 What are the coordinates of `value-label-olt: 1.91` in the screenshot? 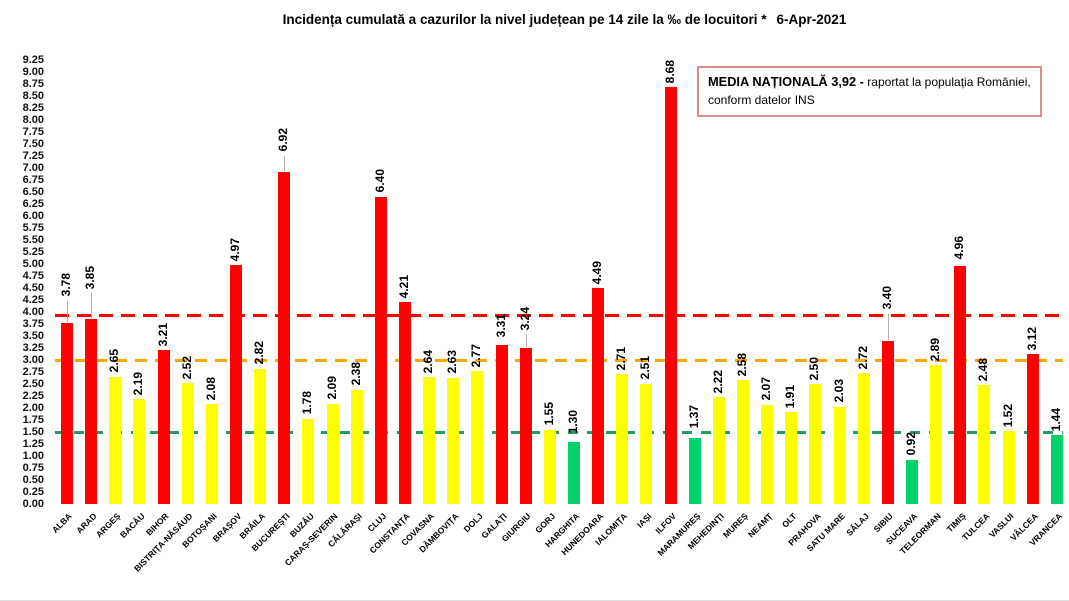 It's located at (790, 396).